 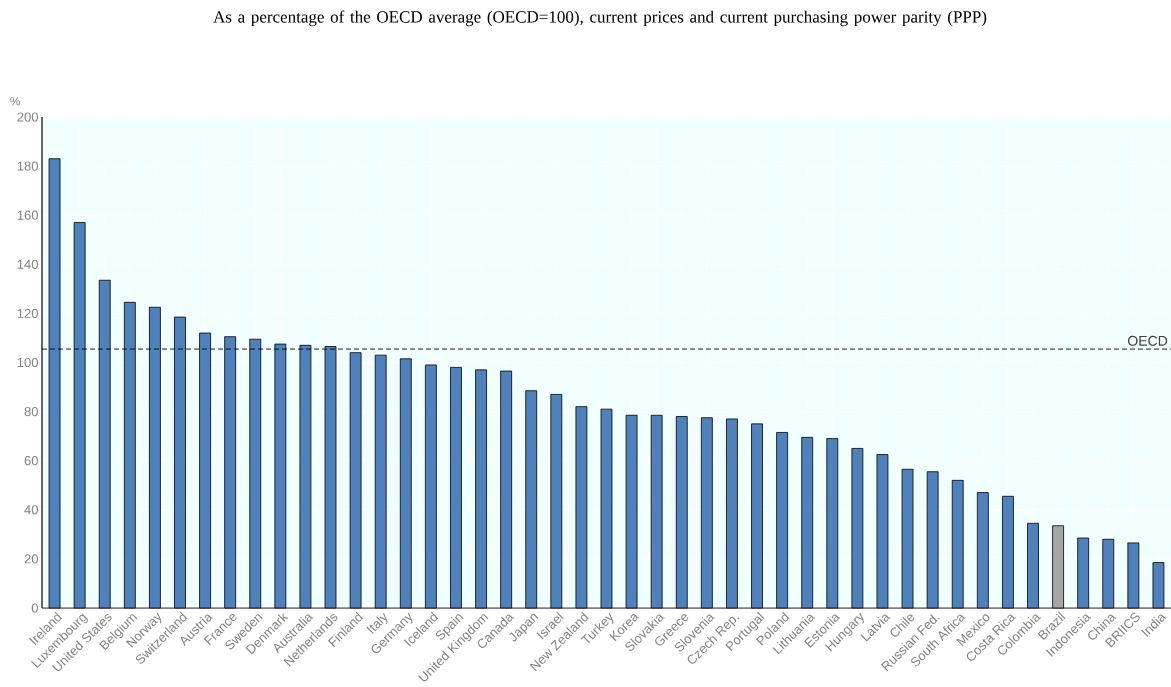 What do you see at coordinates (27, 264) in the screenshot?
I see `y-tick-label: 140` at bounding box center [27, 264].